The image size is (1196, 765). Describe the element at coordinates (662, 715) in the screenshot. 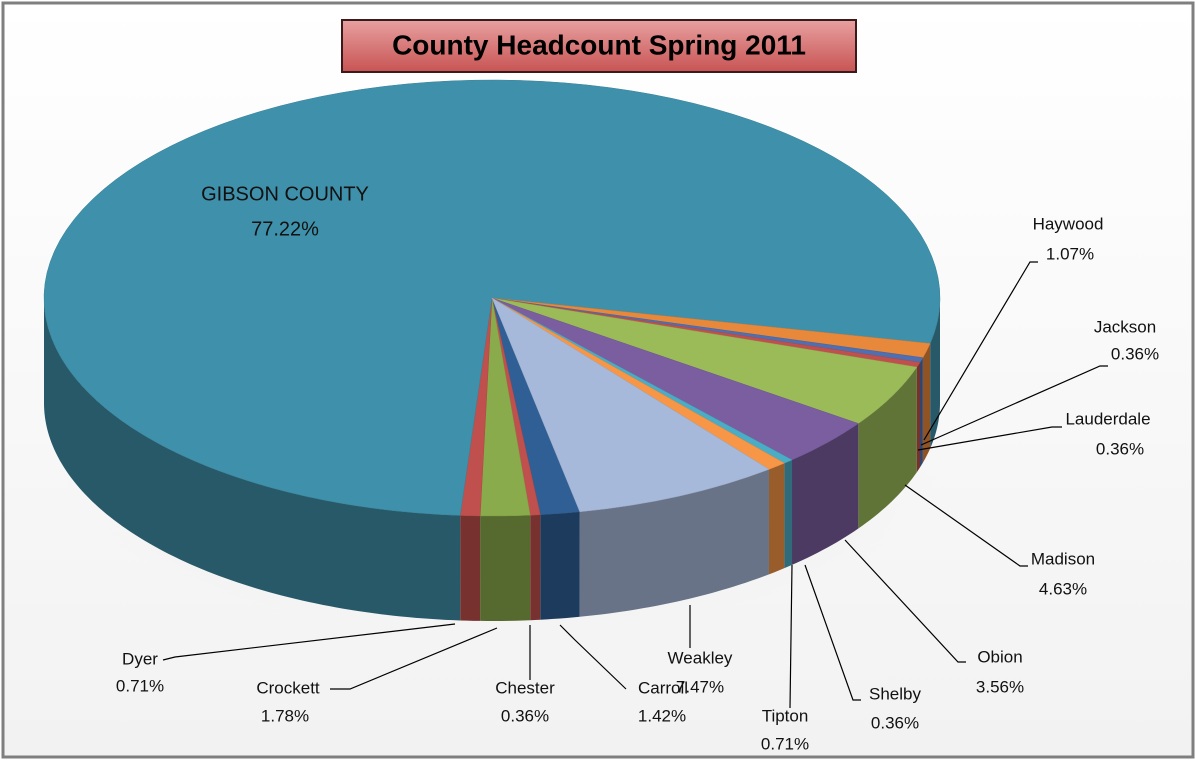

I see `value-label: 1.42%` at that location.